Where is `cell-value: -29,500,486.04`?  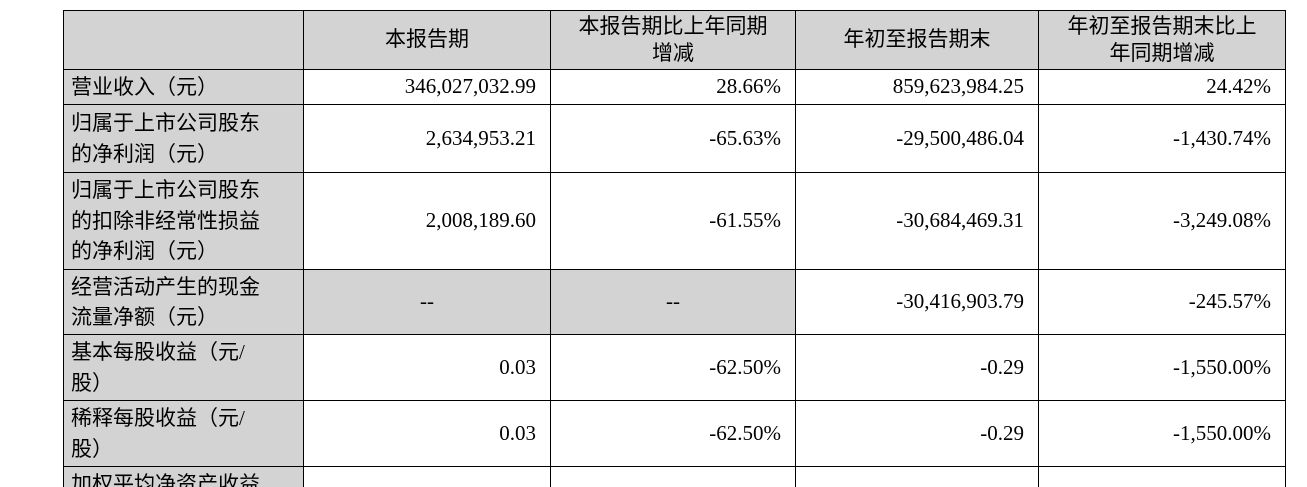 cell-value: -29,500,486.04 is located at coordinates (917, 139).